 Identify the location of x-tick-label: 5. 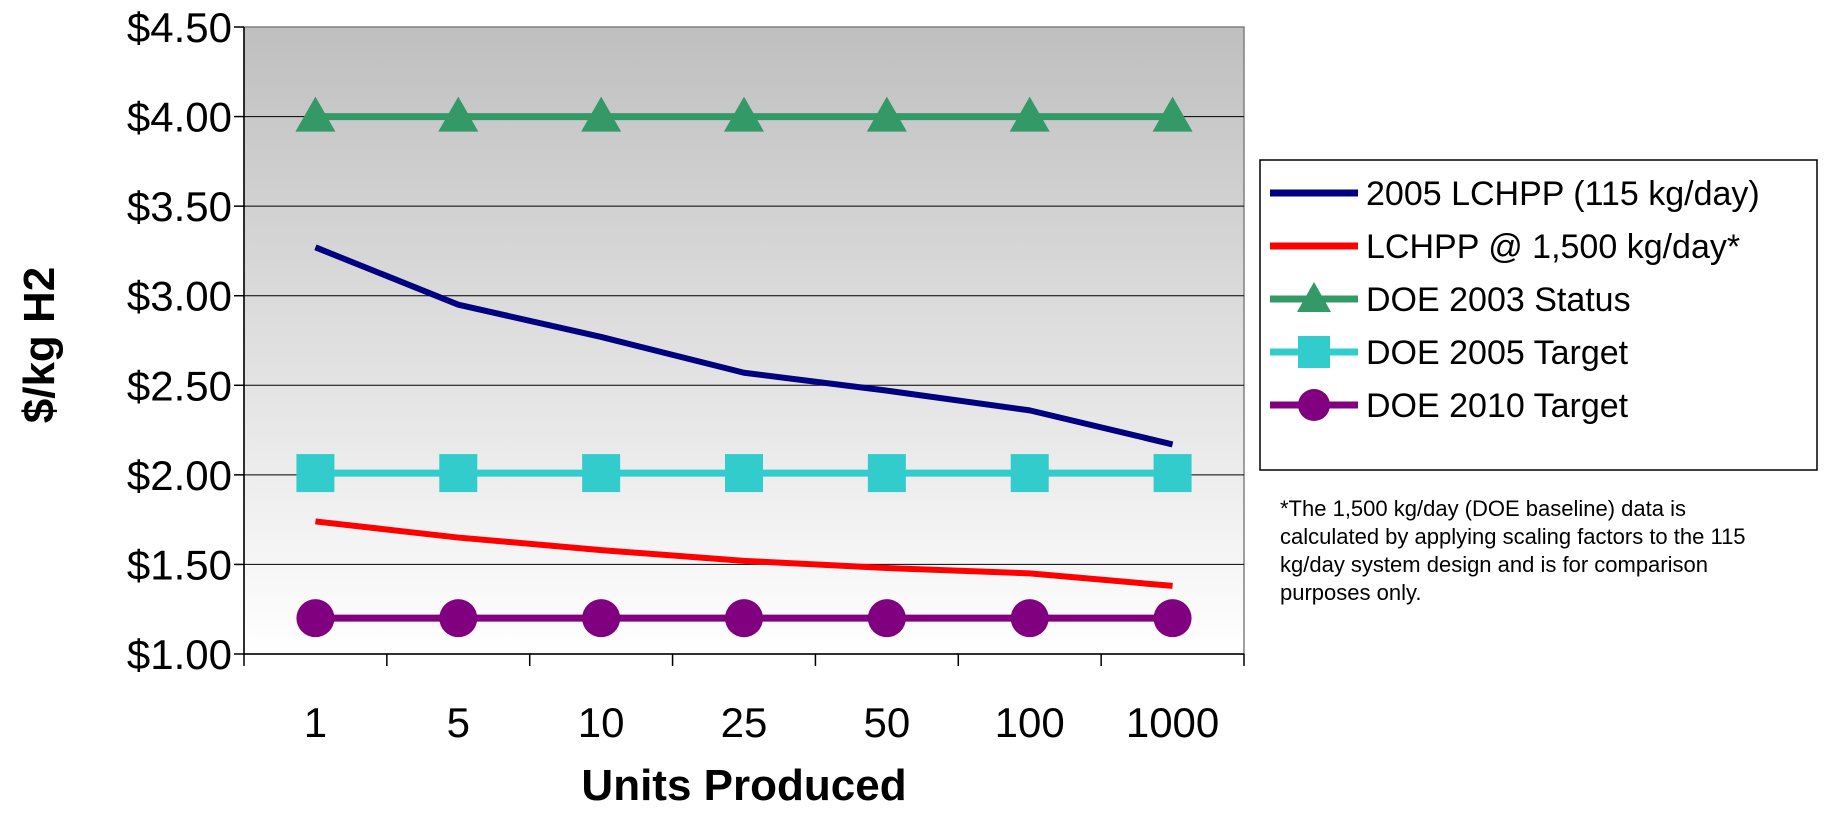
(458, 722).